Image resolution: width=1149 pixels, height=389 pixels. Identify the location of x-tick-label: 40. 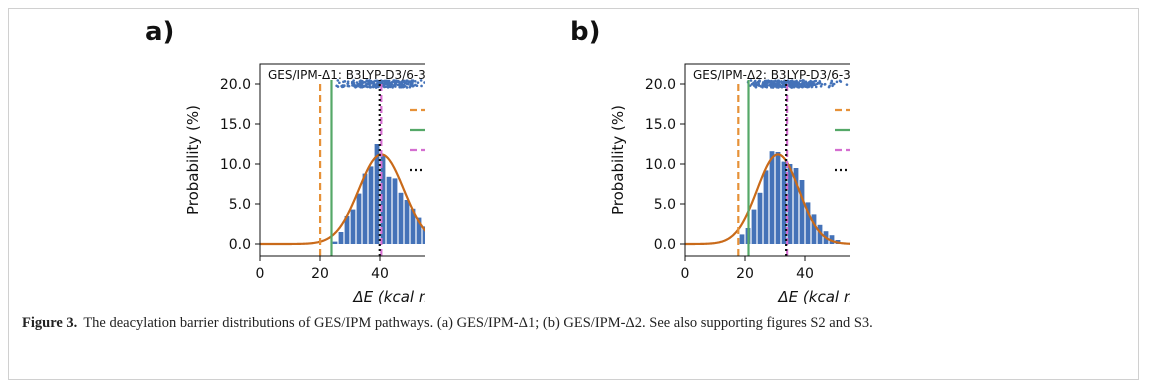
(805, 274).